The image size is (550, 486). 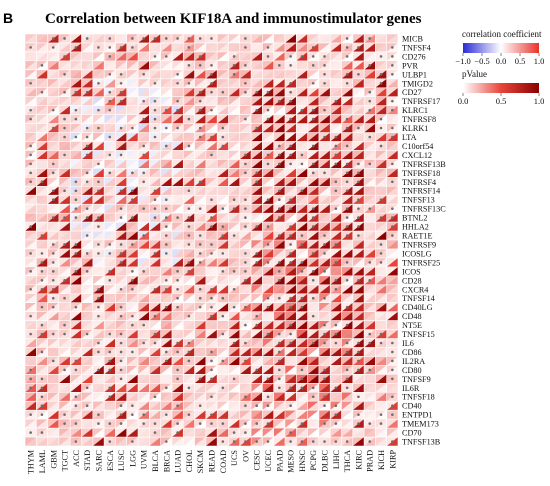 What do you see at coordinates (474, 74) in the screenshot?
I see `legend-pvalue-title: pValue` at bounding box center [474, 74].